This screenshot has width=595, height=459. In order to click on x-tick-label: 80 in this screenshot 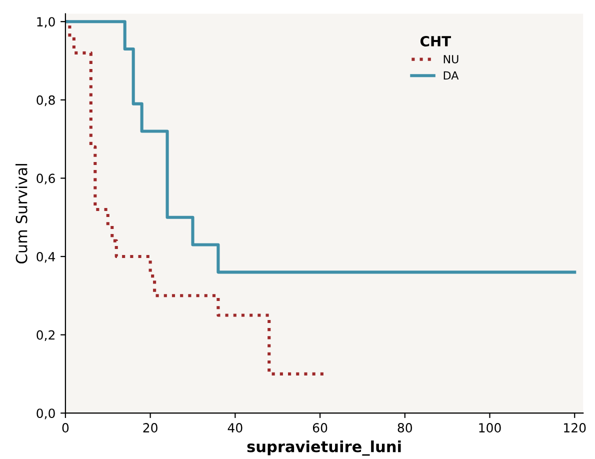, I will do `click(405, 427)`.